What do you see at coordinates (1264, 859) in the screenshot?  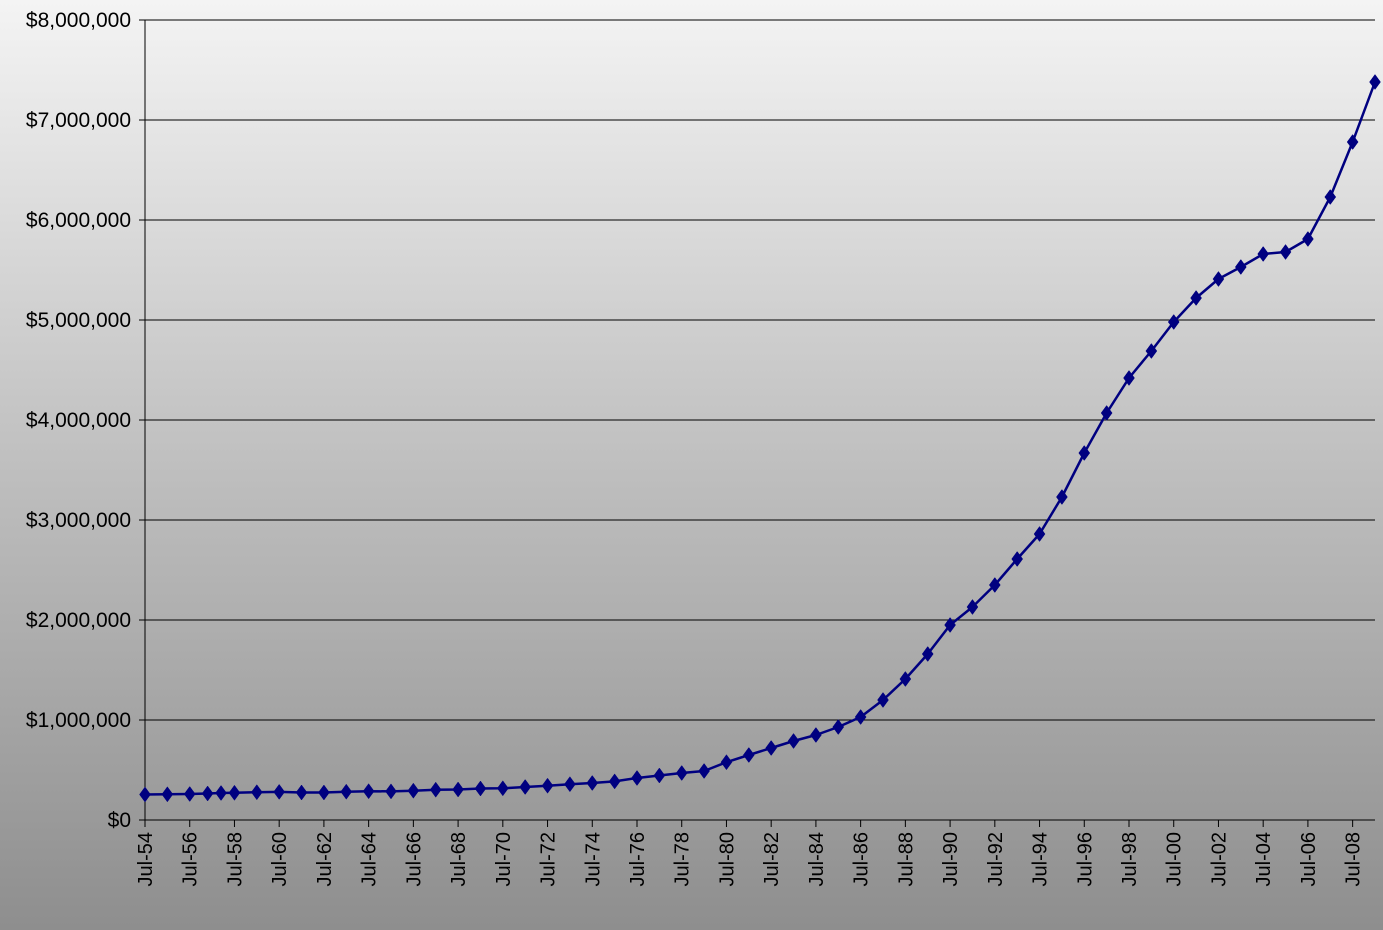 I see `x-tick-label: Jul-04` at bounding box center [1264, 859].